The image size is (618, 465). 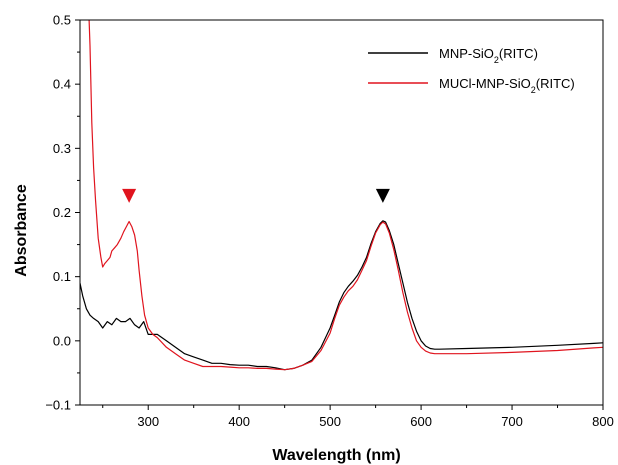 I want to click on legend-label-1: MNP-SiO2(RITC), so click(x=488, y=55).